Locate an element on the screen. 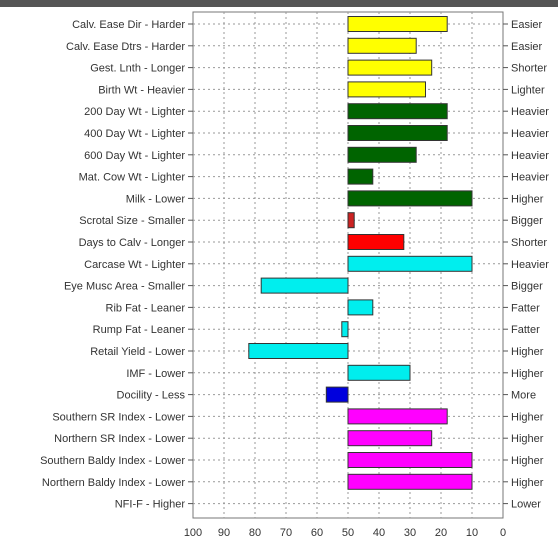 The image size is (558, 539). top-bar is located at coordinates (279, 3).